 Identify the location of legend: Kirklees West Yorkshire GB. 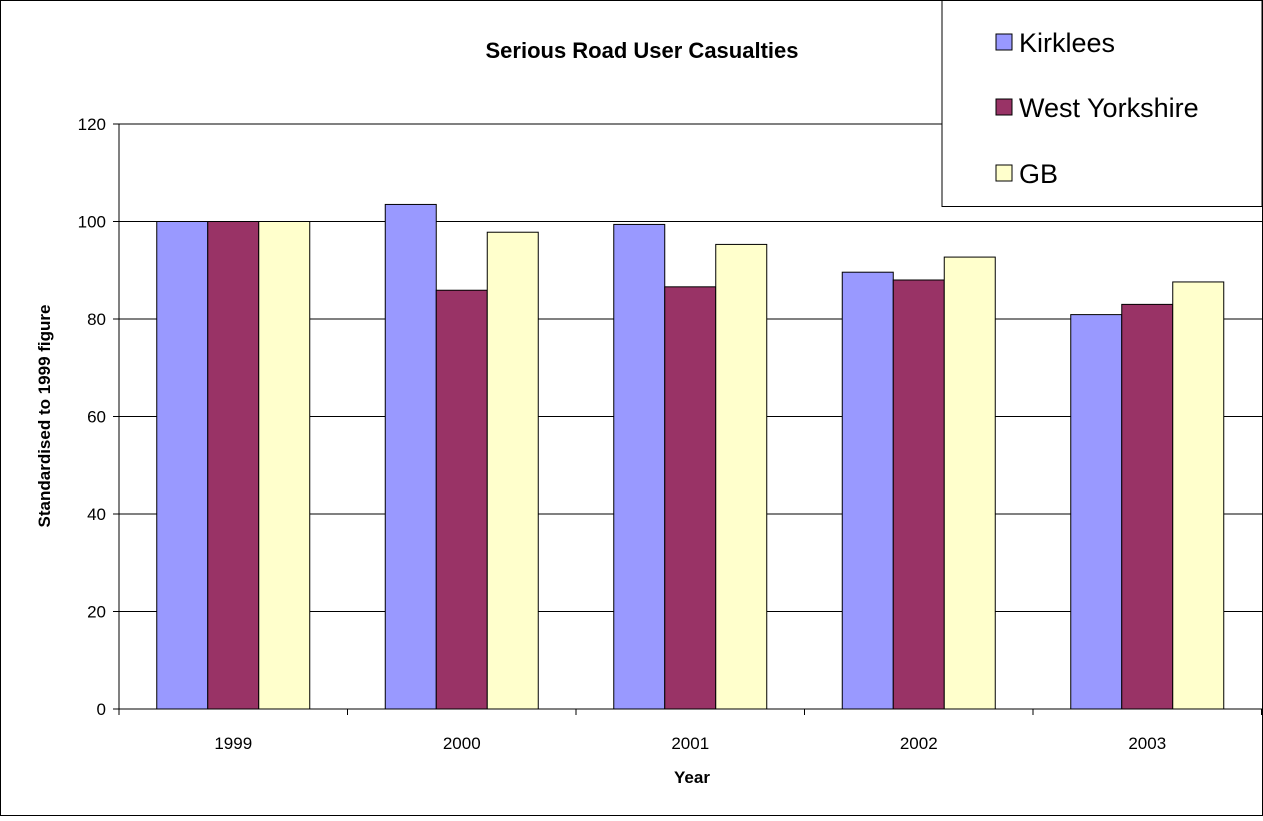
(1102, 103).